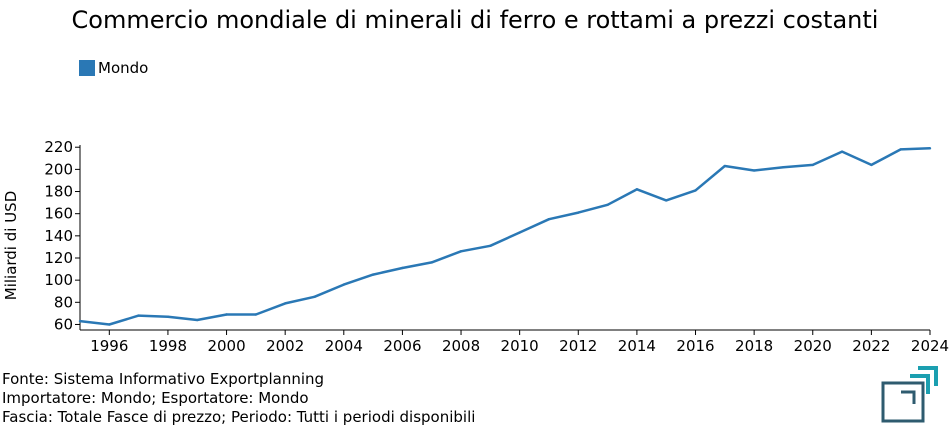 The width and height of the screenshot is (950, 435). What do you see at coordinates (58, 214) in the screenshot?
I see `y-tick-label: 160` at bounding box center [58, 214].